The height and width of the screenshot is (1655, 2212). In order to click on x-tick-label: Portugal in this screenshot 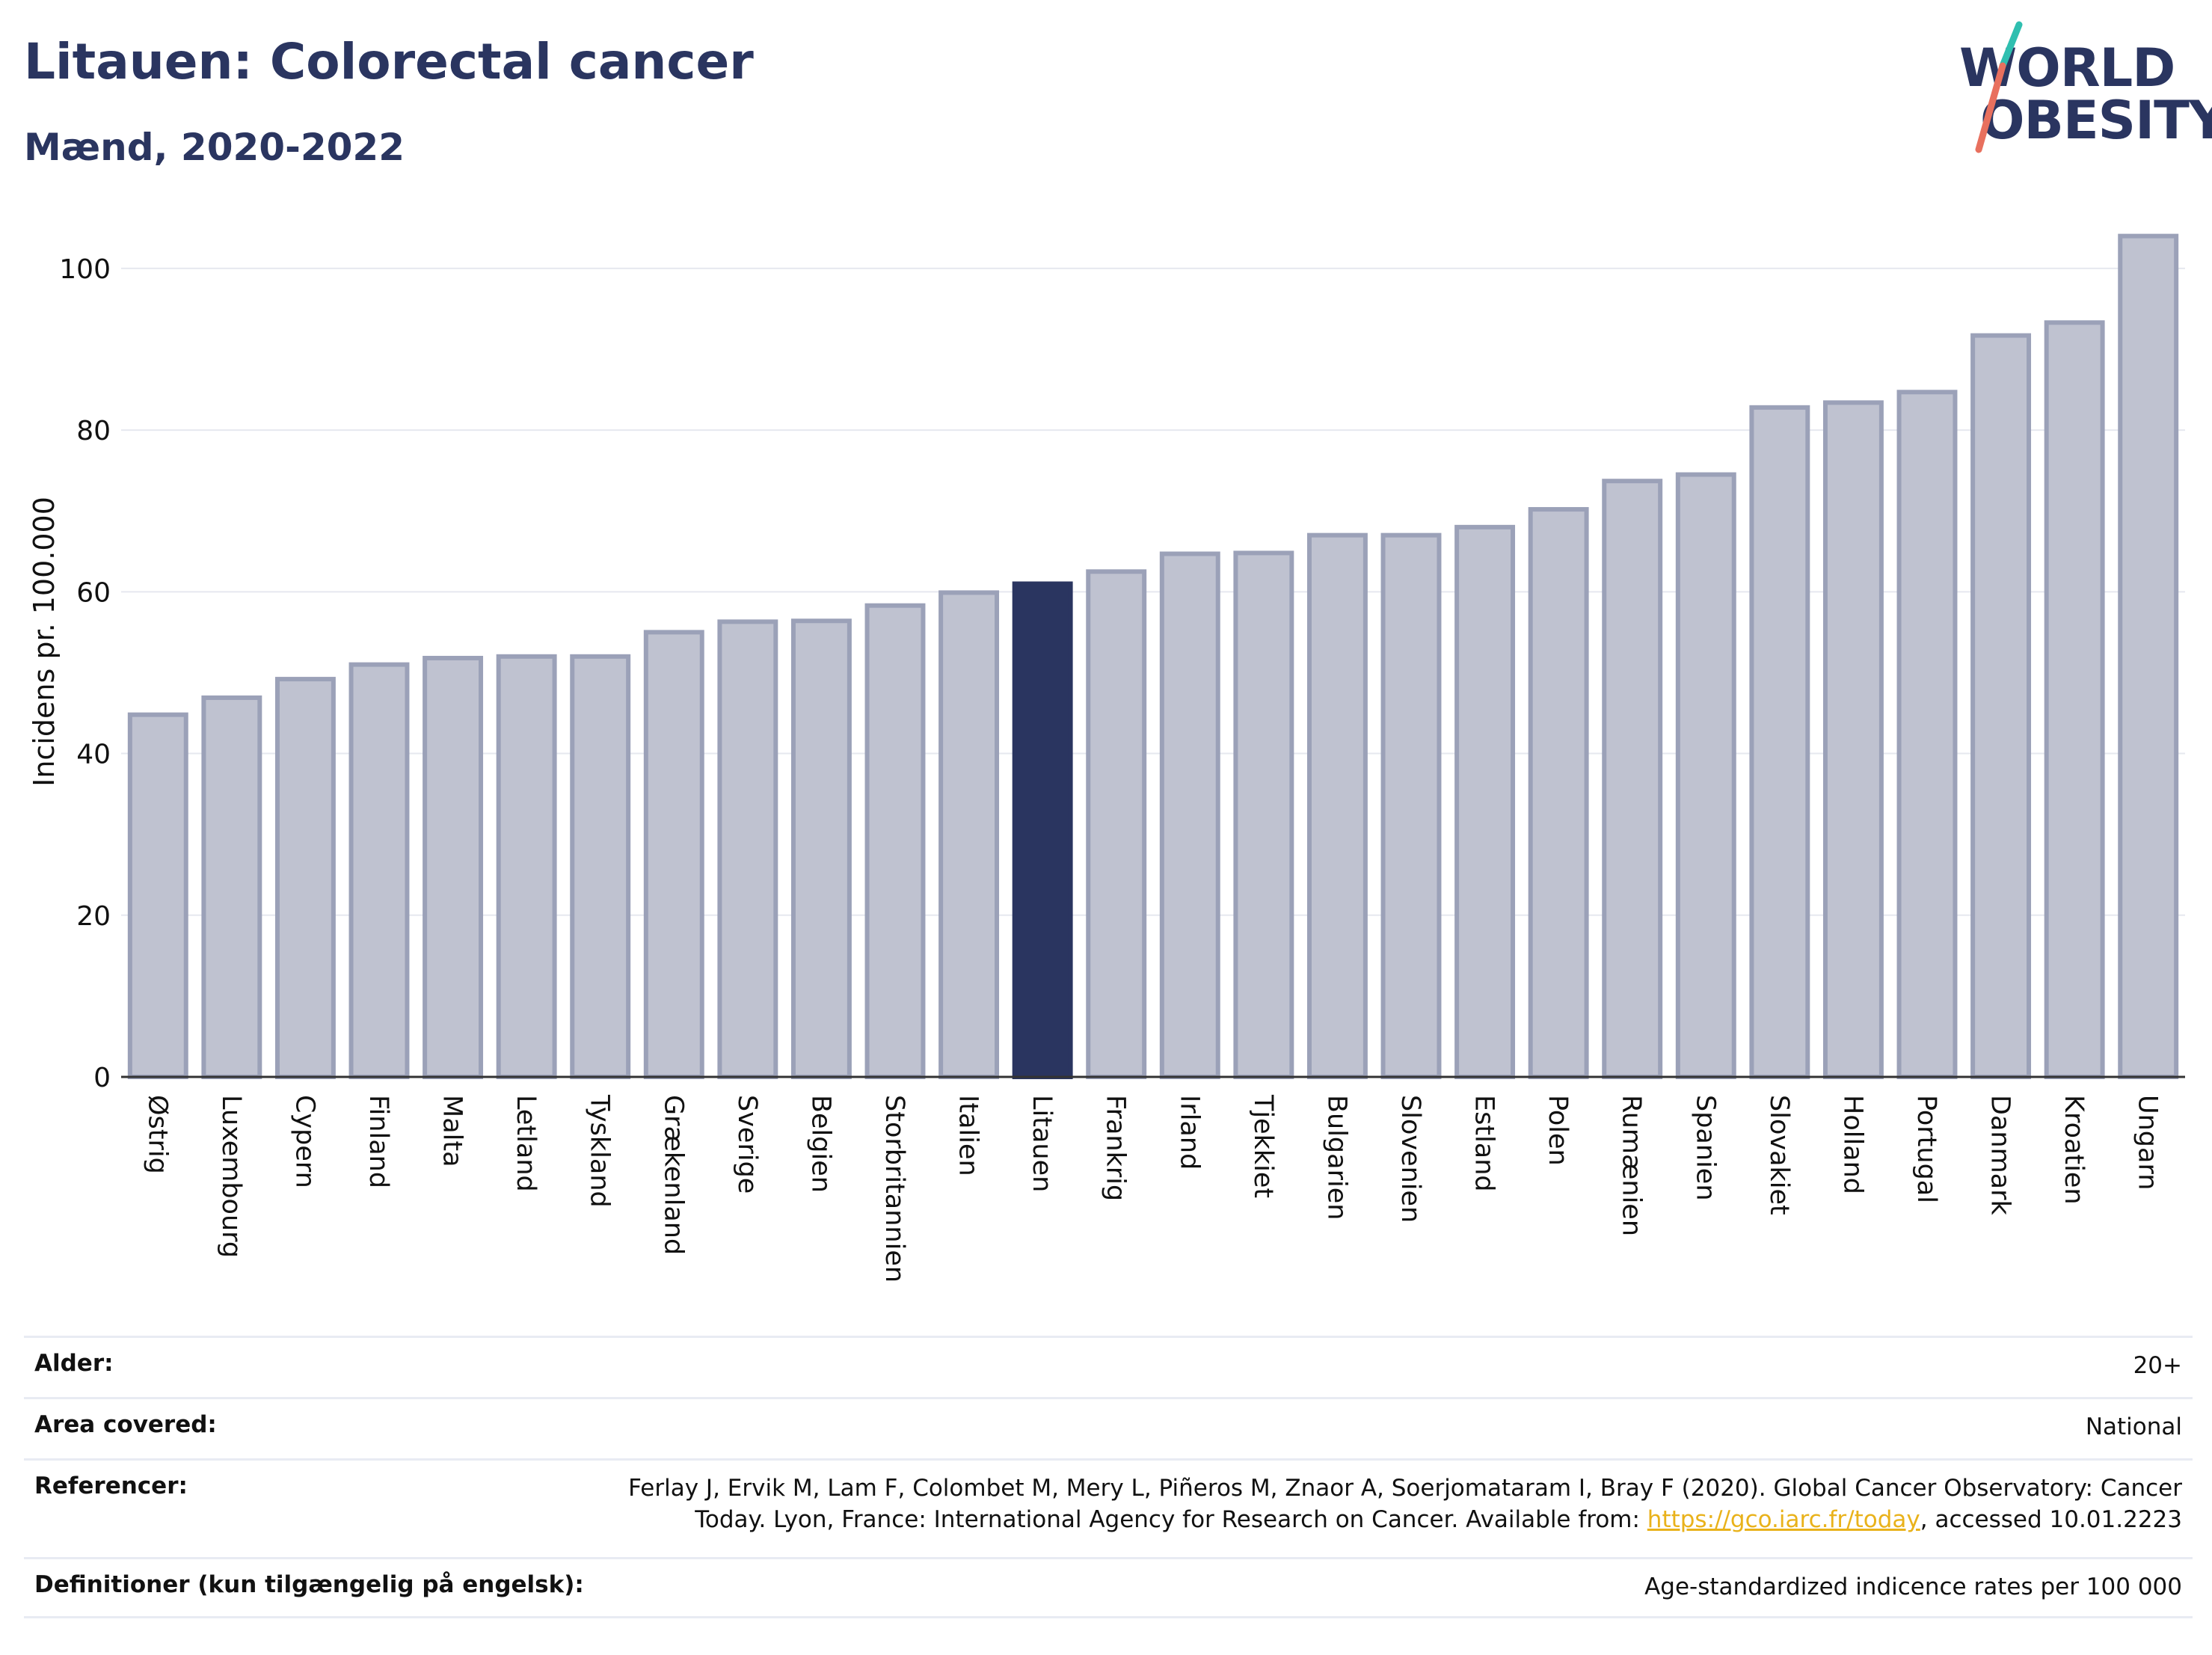, I will do `click(1926, 1149)`.